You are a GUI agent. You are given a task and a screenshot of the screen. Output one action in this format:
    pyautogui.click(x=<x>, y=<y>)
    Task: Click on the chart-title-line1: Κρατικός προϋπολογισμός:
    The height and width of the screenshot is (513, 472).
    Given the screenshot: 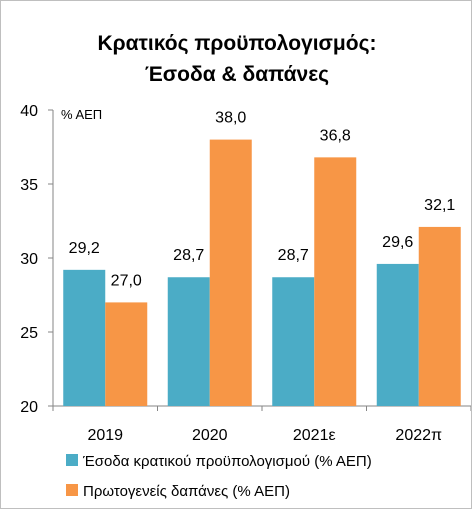 What is the action you would take?
    pyautogui.click(x=236, y=43)
    